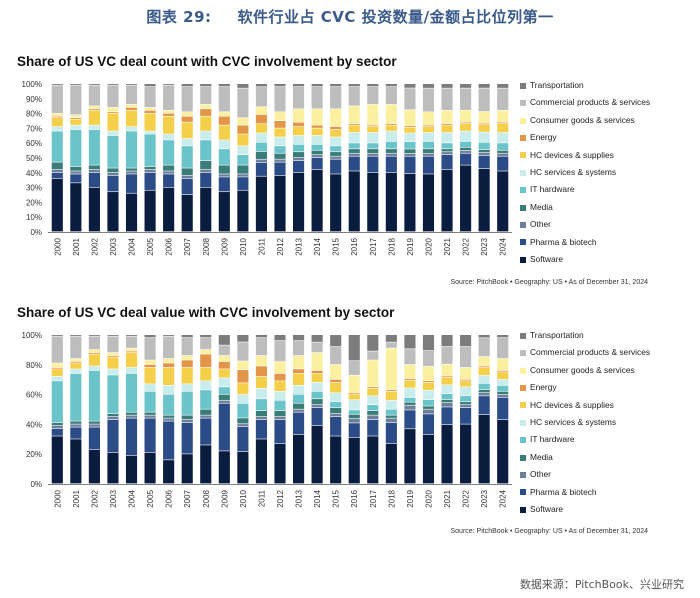  What do you see at coordinates (57, 378) in the screenshot?
I see `bar-segment-hc-services-and-systems-2000` at bounding box center [57, 378].